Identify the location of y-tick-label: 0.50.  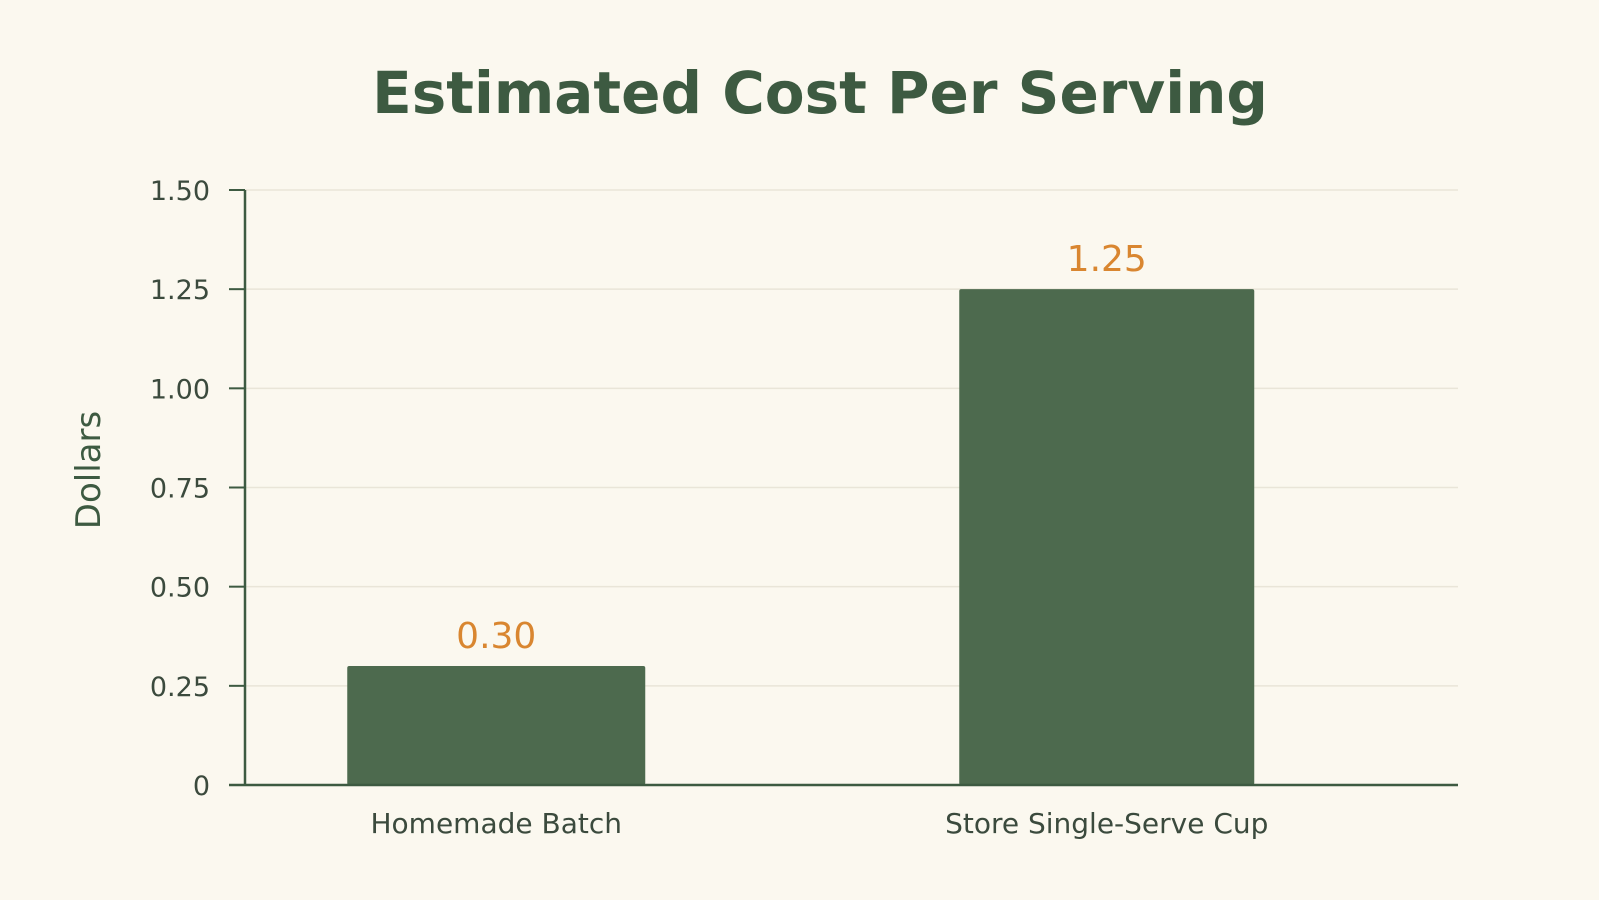
(180, 588).